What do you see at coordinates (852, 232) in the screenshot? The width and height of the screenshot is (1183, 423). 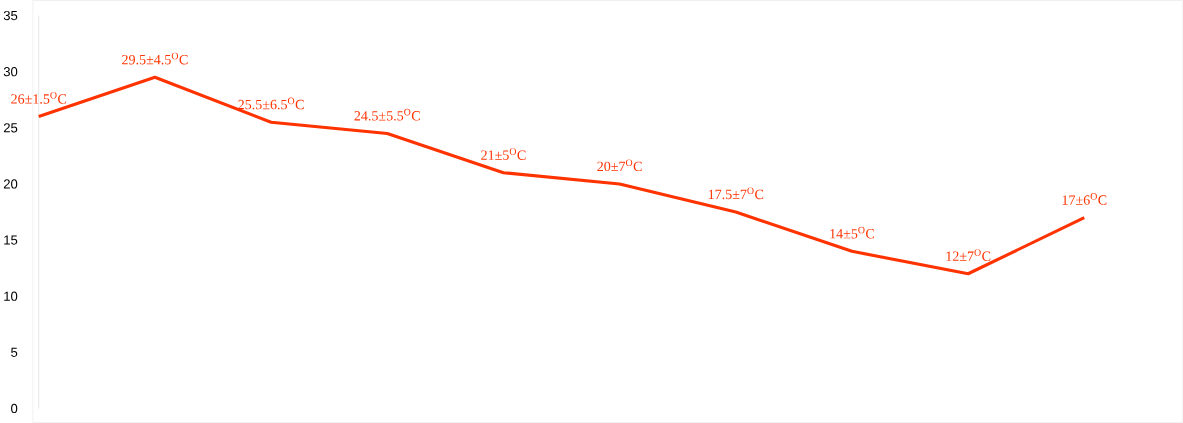 I see `data-label: 14±5$^{O}$C` at bounding box center [852, 232].